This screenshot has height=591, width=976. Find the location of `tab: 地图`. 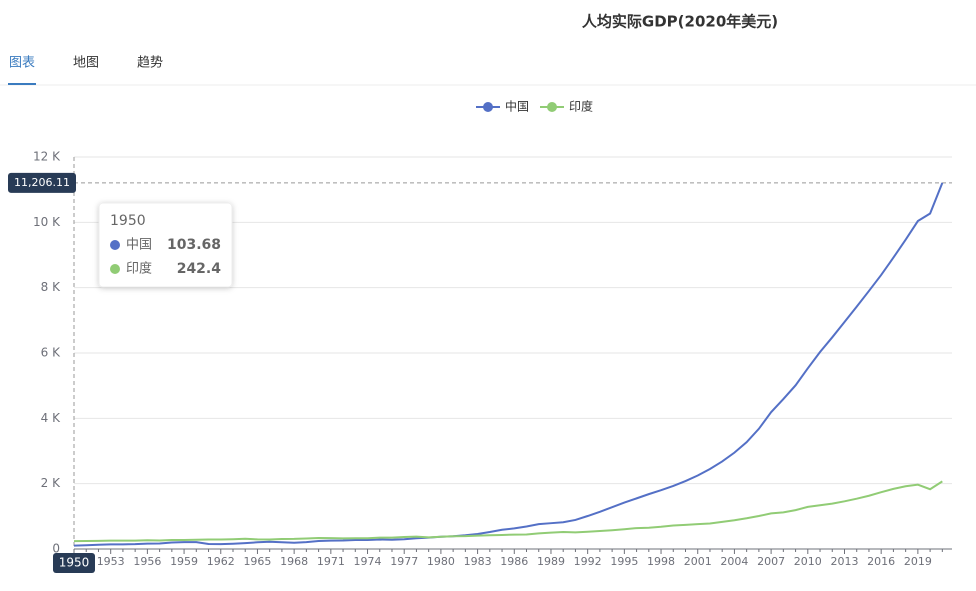

tab: 地图 is located at coordinates (86, 63).